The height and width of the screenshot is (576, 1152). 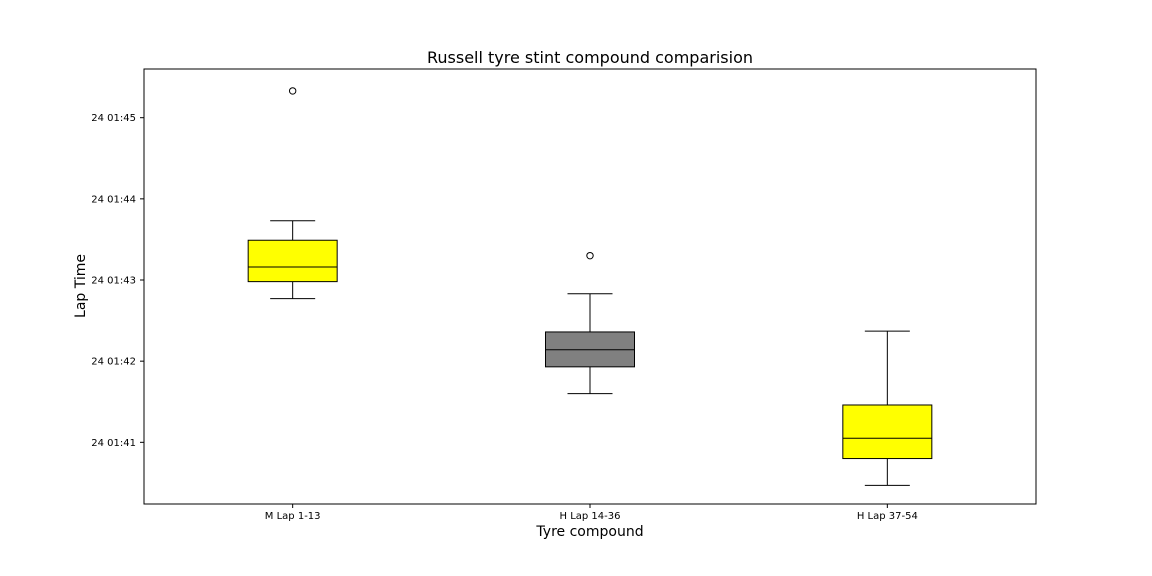 I want to click on y-tick-label: 24 01:45, so click(x=113, y=118).